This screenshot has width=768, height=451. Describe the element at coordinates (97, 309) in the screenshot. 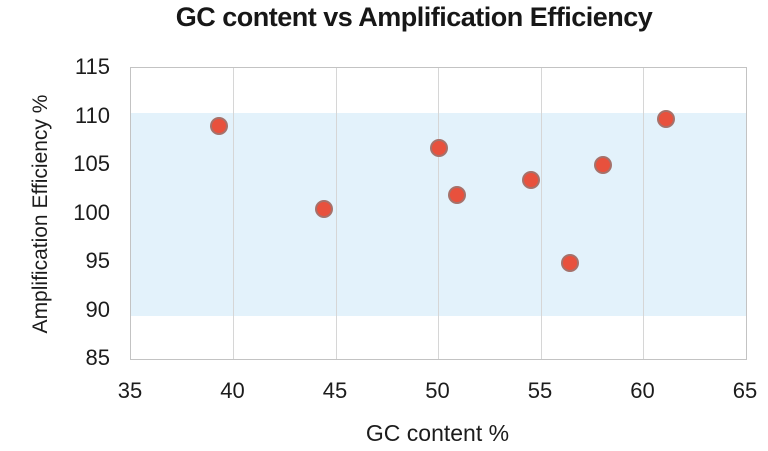

I see `y-tick-label-90: 90` at that location.